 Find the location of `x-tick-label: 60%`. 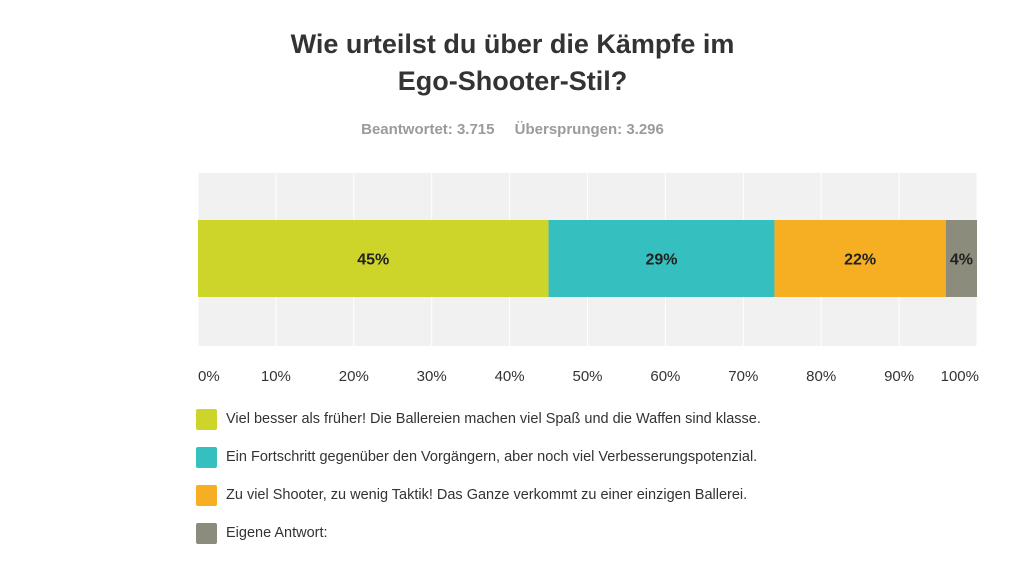

x-tick-label: 60% is located at coordinates (665, 376).